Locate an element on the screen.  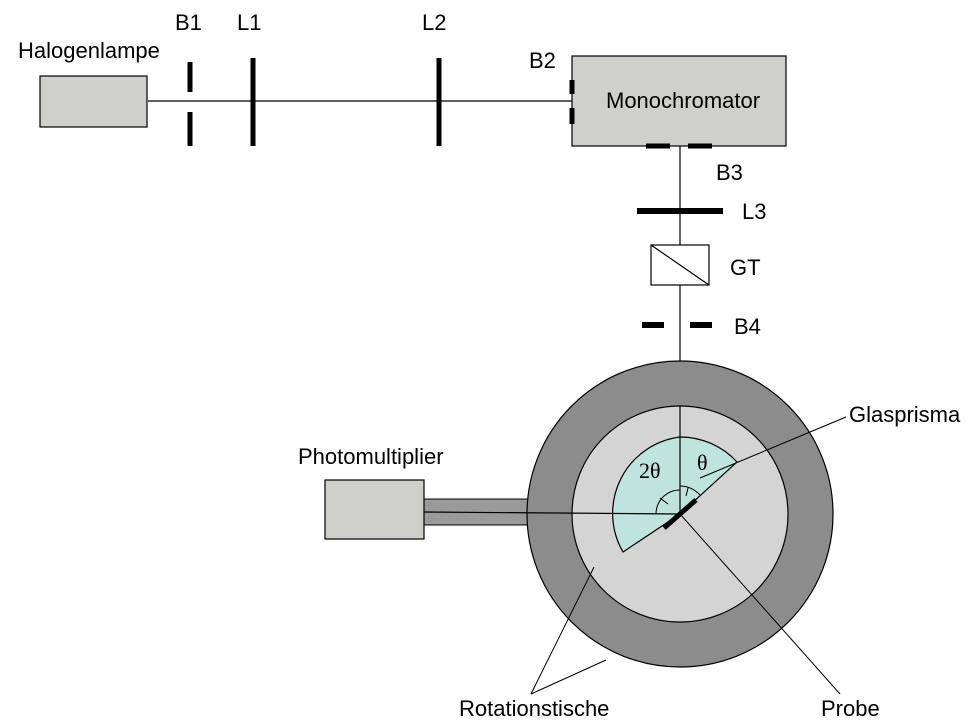
halogen-lamp-box is located at coordinates (93, 101).